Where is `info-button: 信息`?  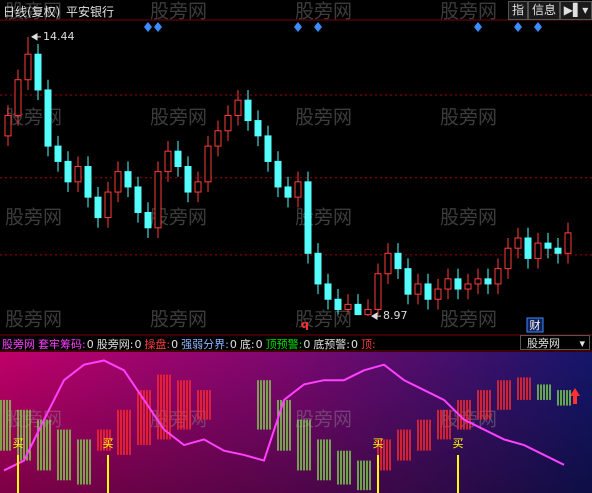 info-button: 信息 is located at coordinates (544, 10).